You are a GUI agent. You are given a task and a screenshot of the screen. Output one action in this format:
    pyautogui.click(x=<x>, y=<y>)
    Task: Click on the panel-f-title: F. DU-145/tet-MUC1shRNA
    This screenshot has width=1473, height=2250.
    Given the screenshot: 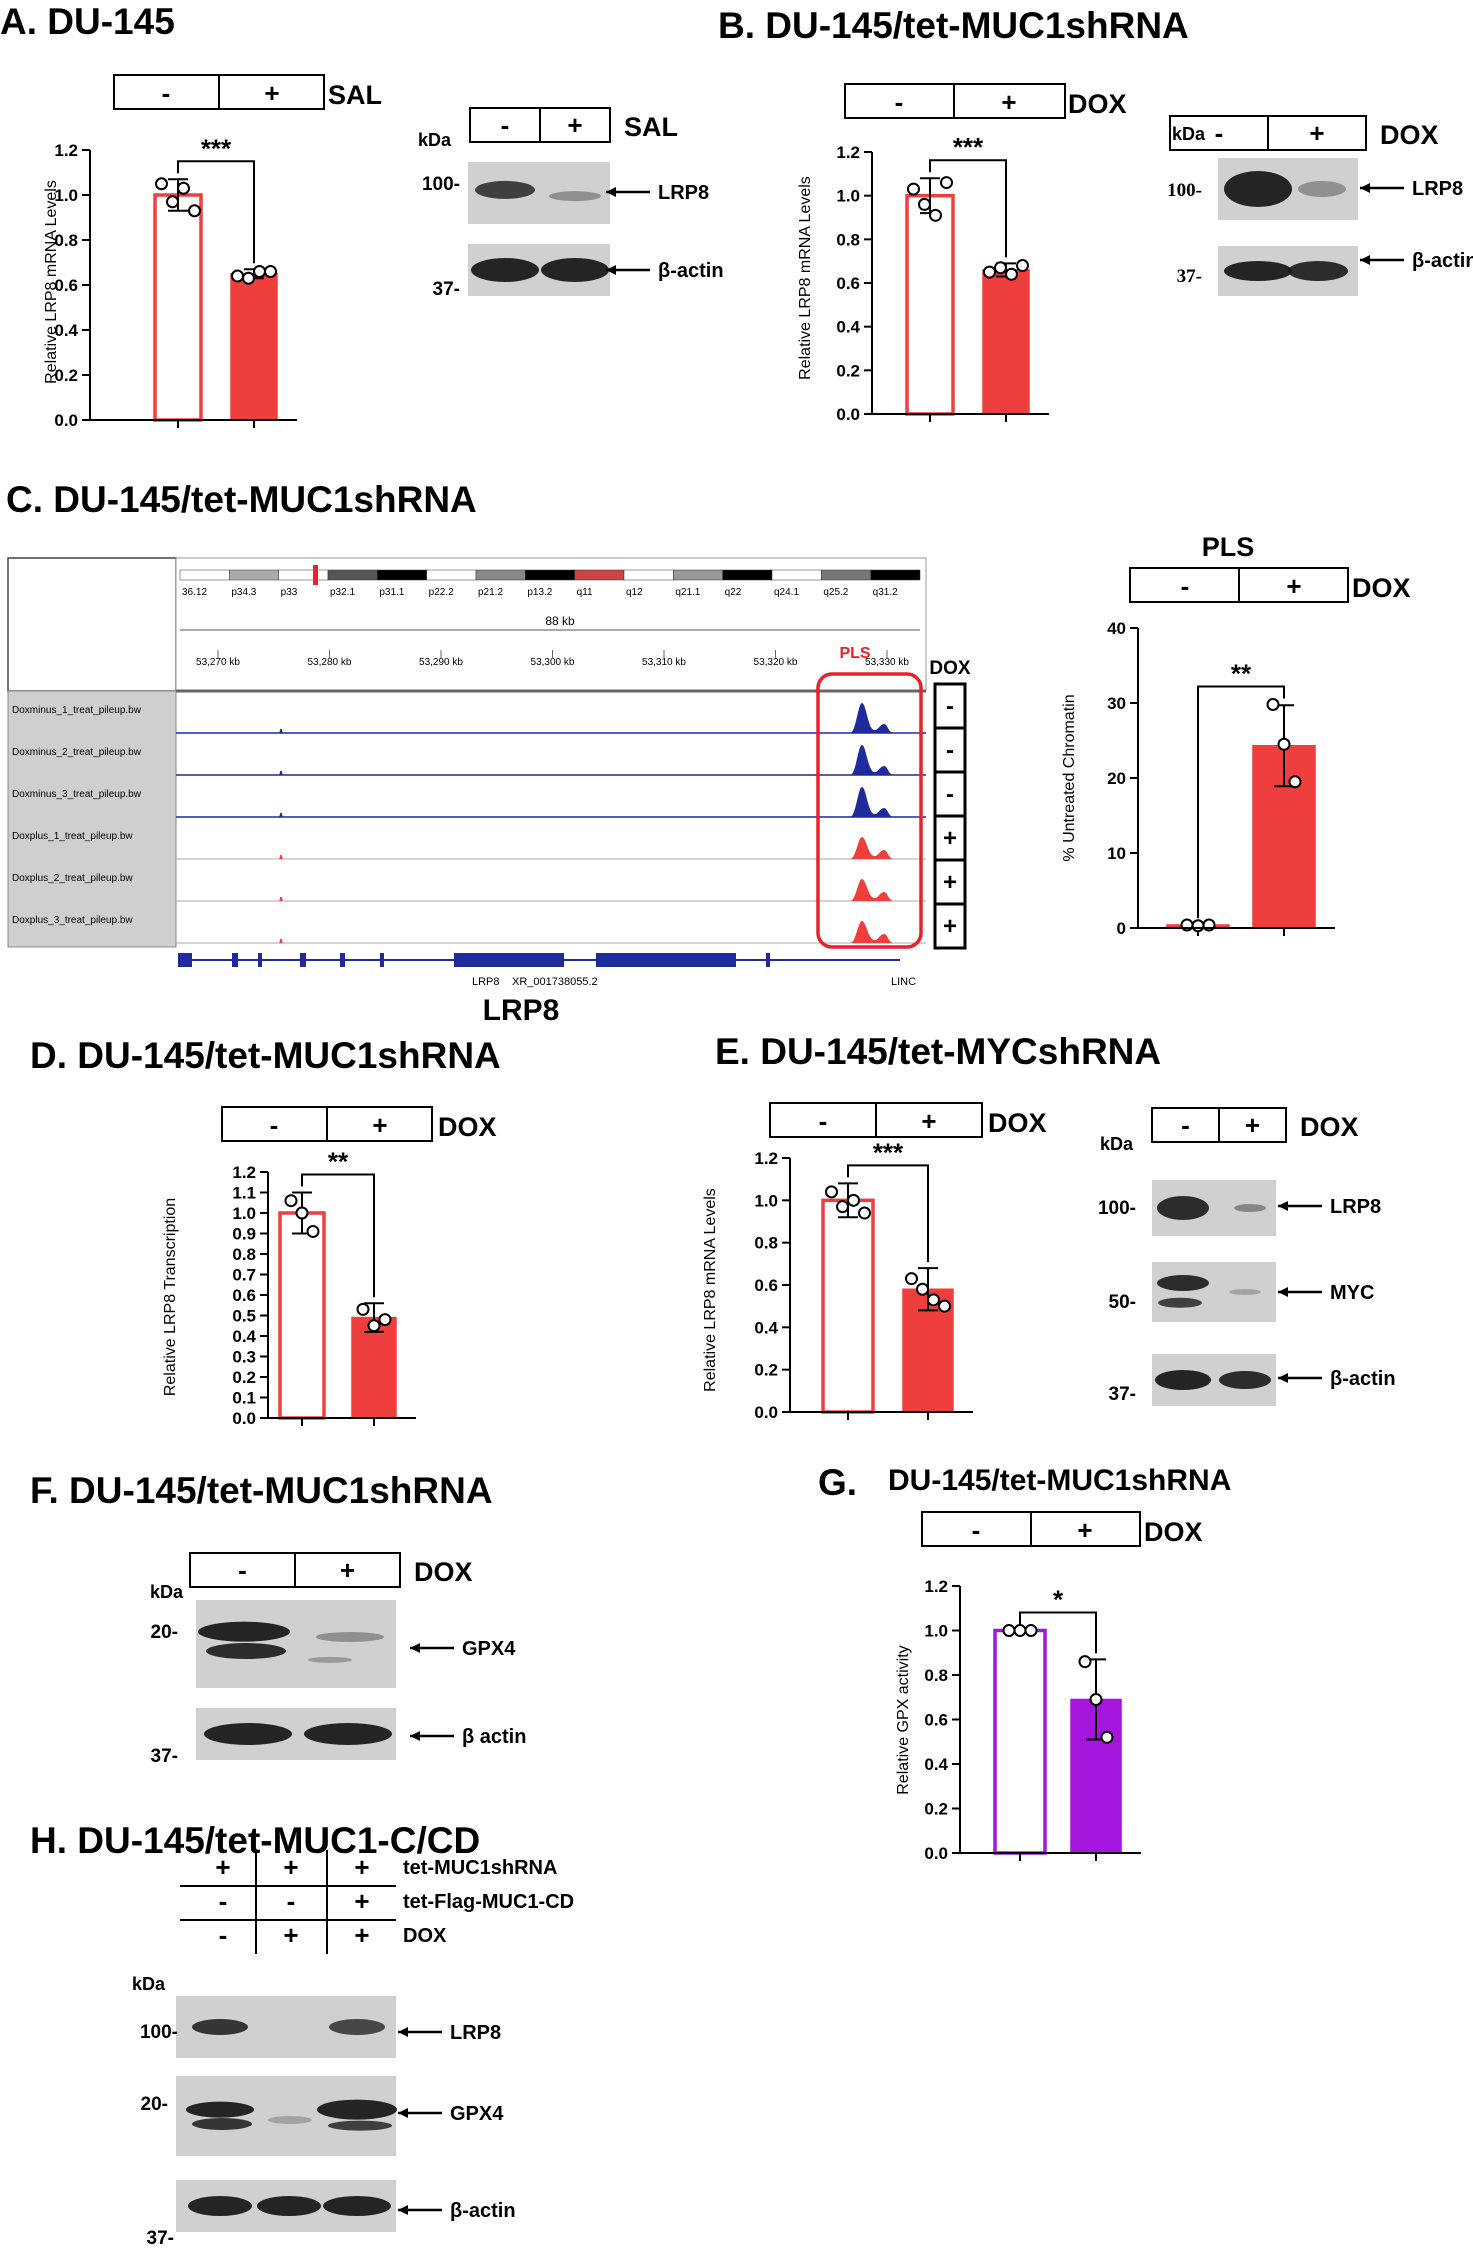 What is the action you would take?
    pyautogui.click(x=261, y=1490)
    